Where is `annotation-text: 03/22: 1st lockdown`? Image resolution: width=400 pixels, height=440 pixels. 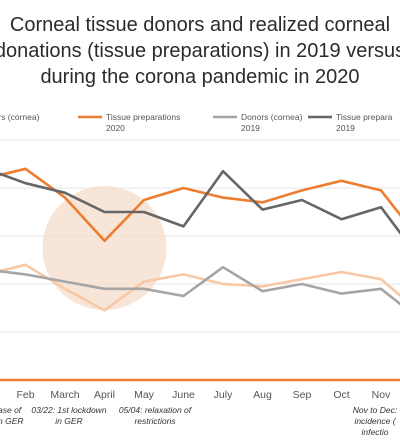 annotation-text: 03/22: 1st lockdown is located at coordinates (68, 410).